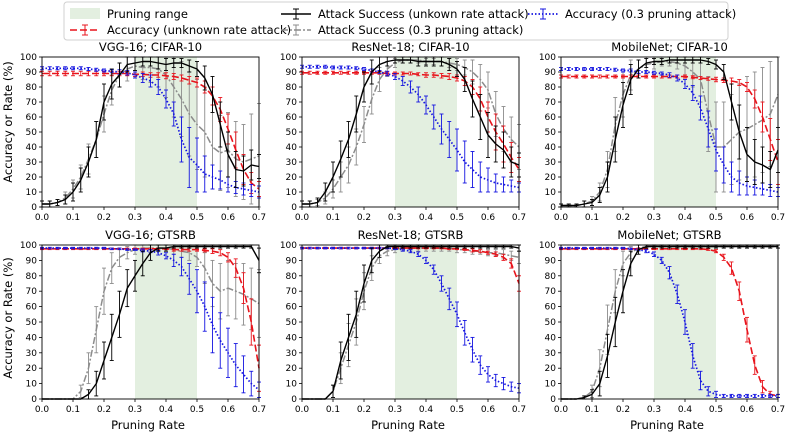  What do you see at coordinates (408, 425) in the screenshot?
I see `xlabel-col2: Pruning Rate` at bounding box center [408, 425].